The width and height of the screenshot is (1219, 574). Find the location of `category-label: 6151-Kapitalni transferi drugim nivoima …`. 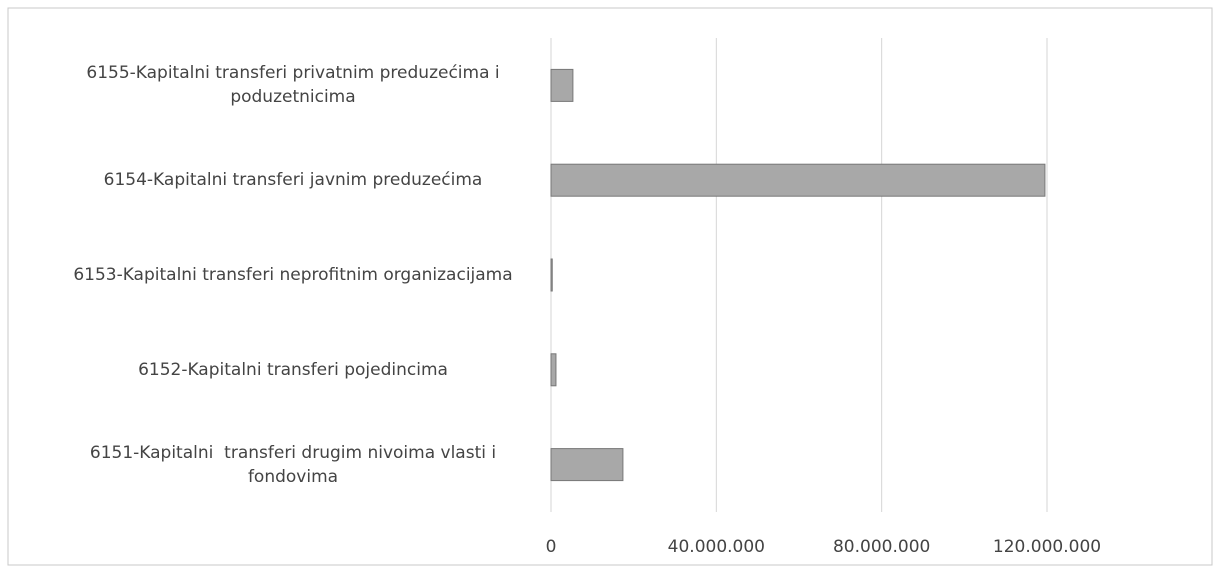

category-label: 6151-Kapitalni transferi drugim nivoima … is located at coordinates (295, 464).